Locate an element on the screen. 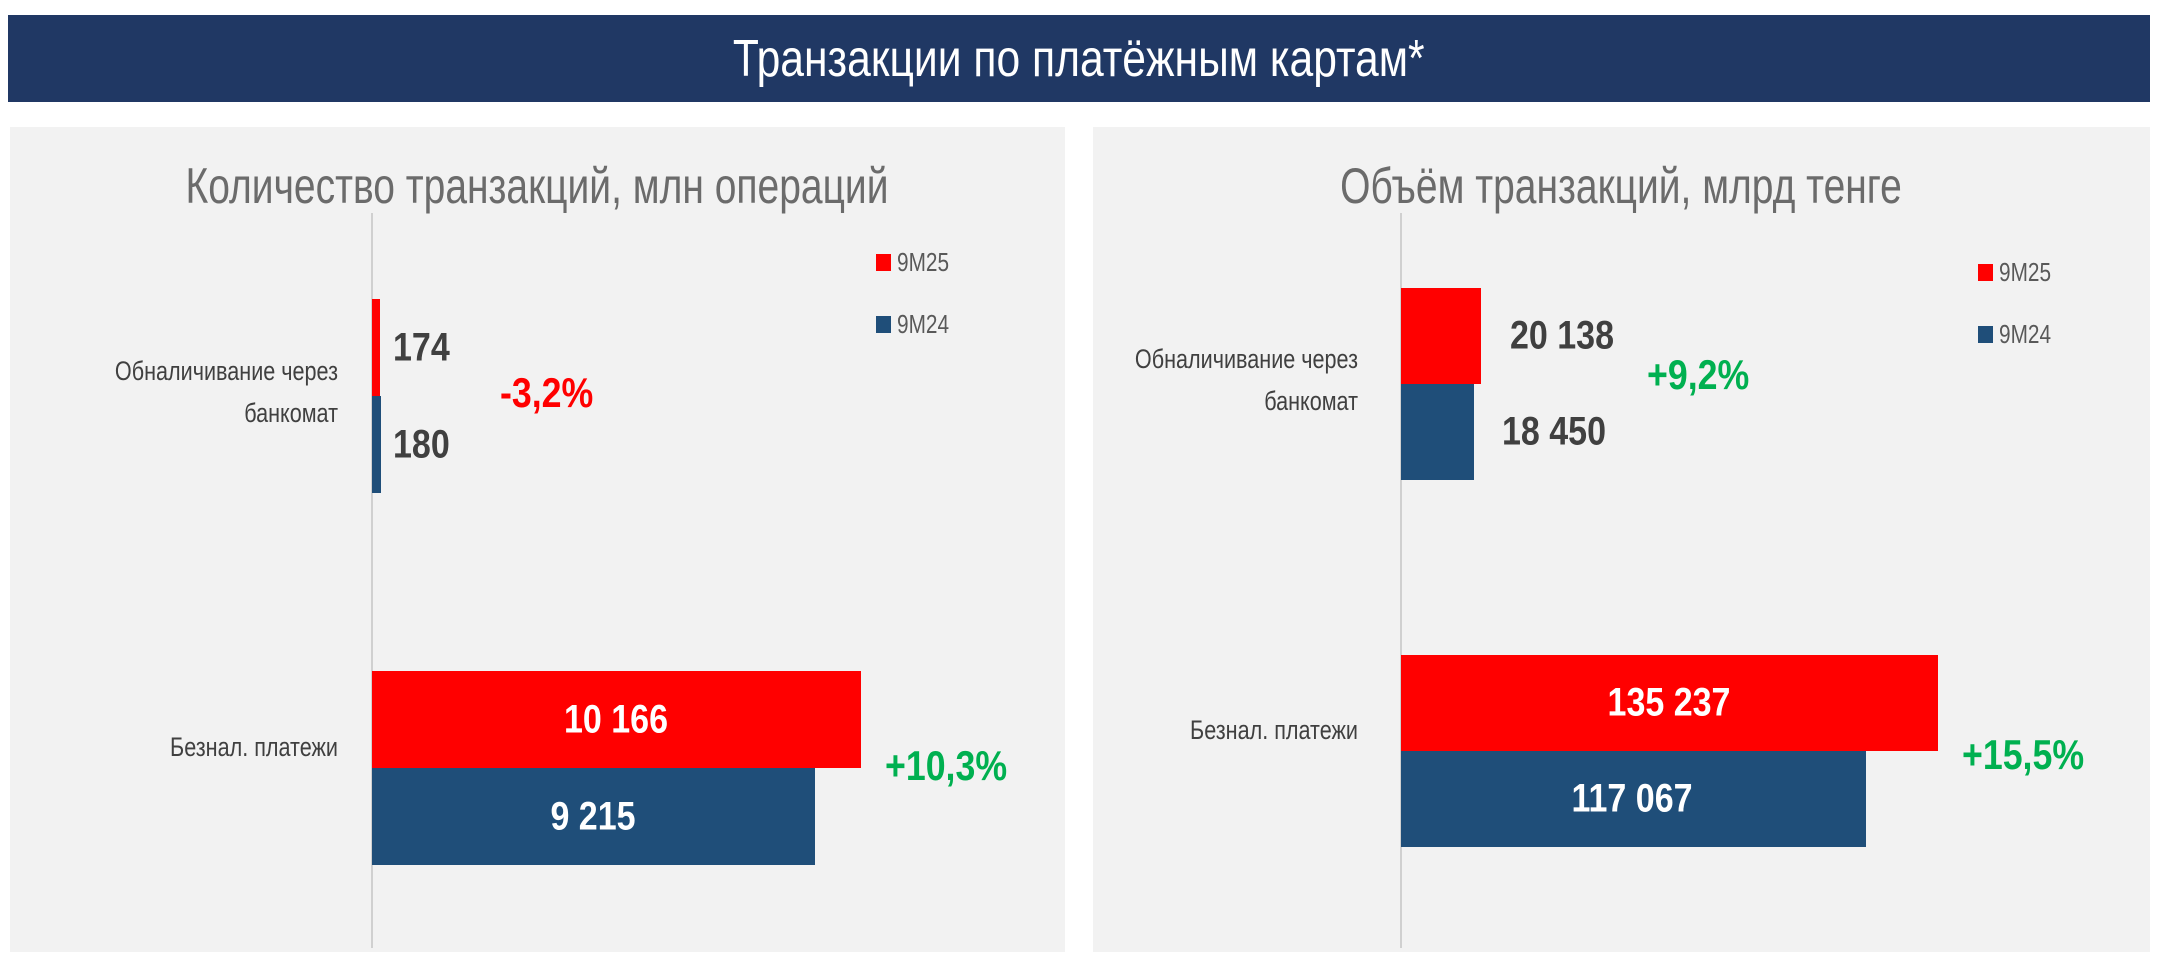  page-header: Транзакции по платёжным картам* is located at coordinates (1079, 58).